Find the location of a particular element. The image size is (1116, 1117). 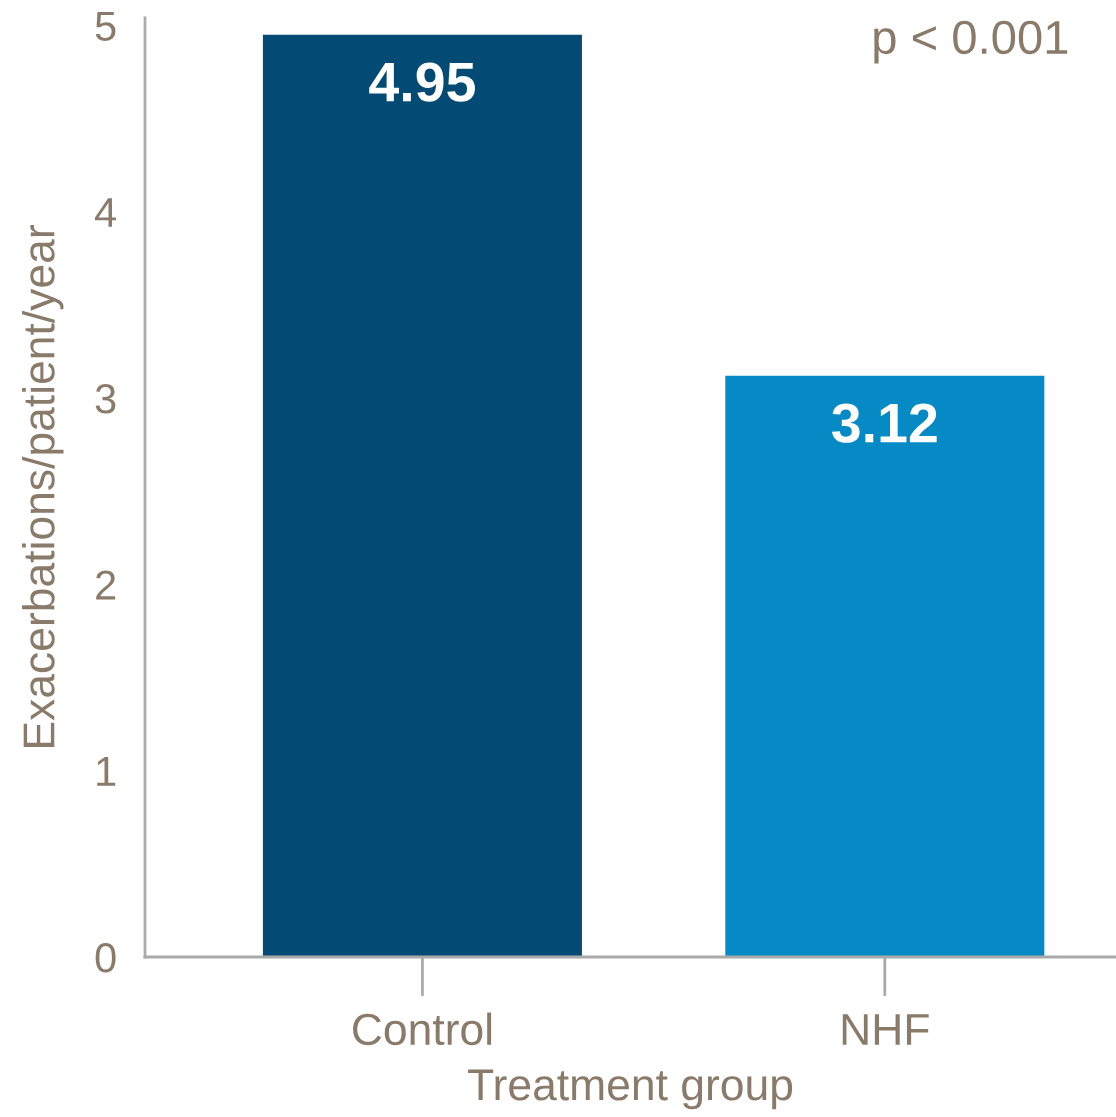

y-tick-label: 0 is located at coordinates (105, 958).